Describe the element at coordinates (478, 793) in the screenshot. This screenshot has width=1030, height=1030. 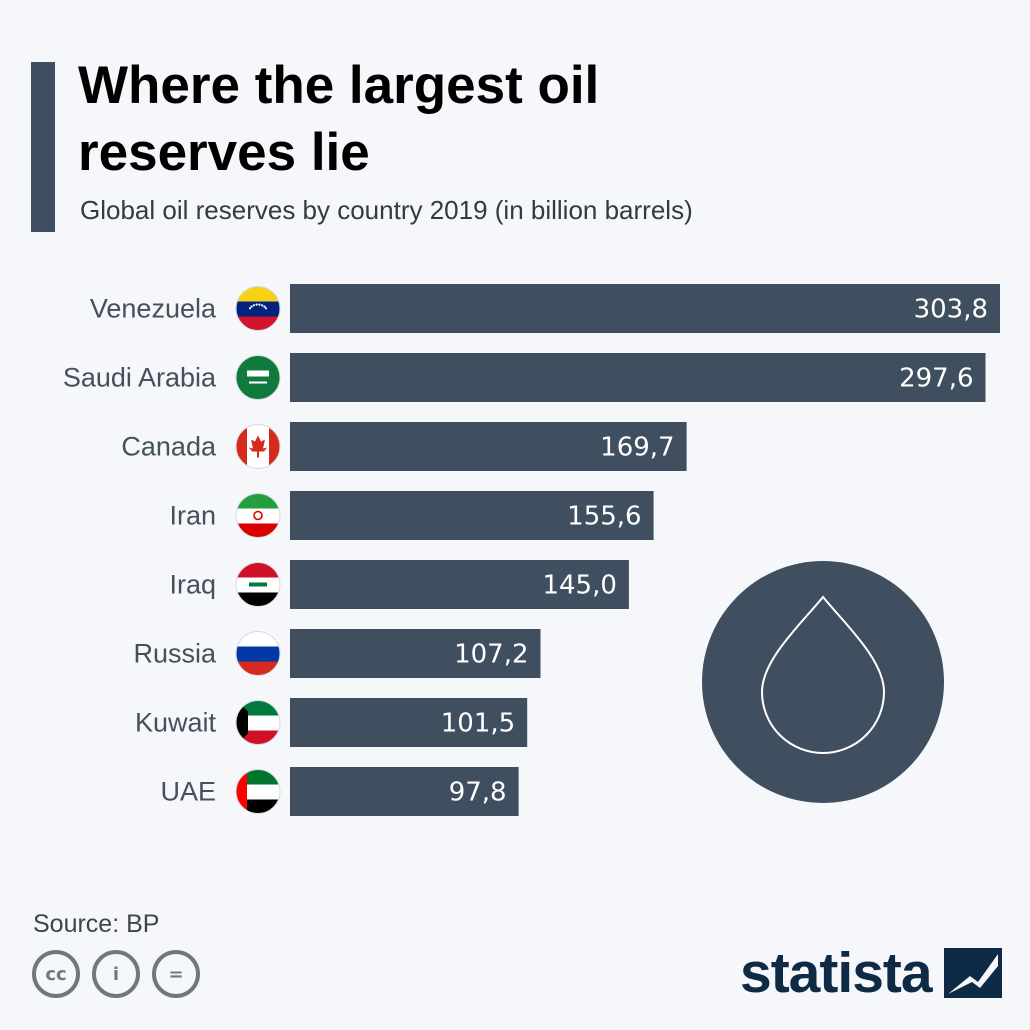
I see `value-label: 97,8` at that location.